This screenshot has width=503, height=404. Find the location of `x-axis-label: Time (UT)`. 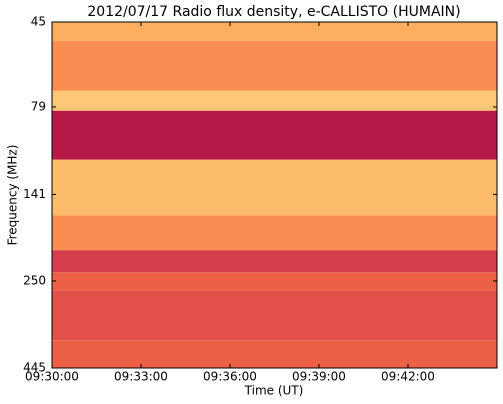

x-axis-label: Time (UT) is located at coordinates (274, 391).